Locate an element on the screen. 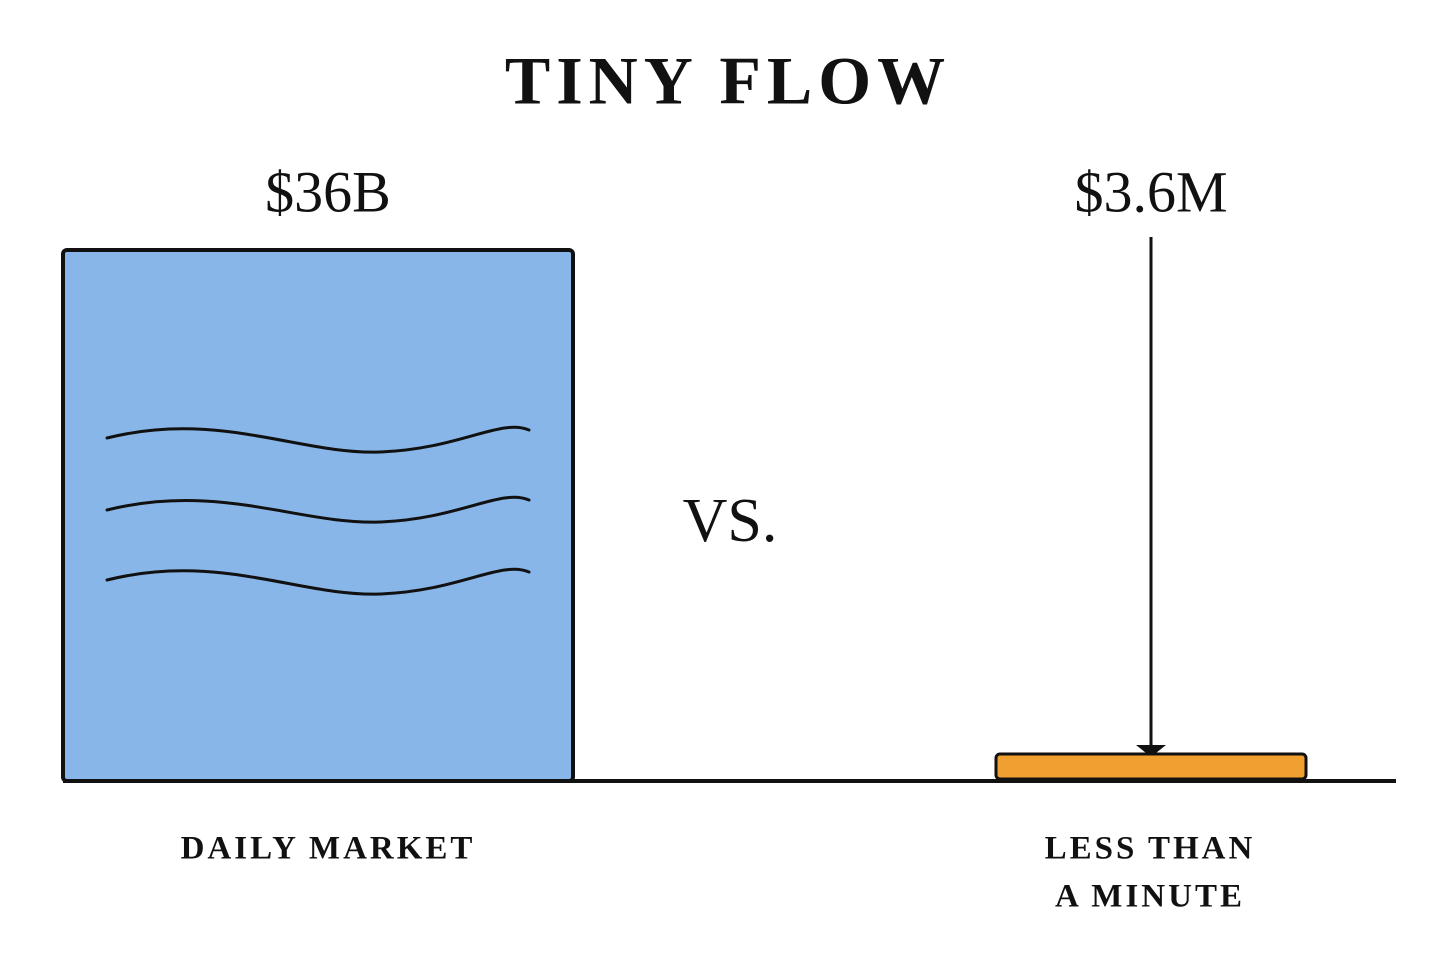  right-value: $3.6M is located at coordinates (1150, 191).